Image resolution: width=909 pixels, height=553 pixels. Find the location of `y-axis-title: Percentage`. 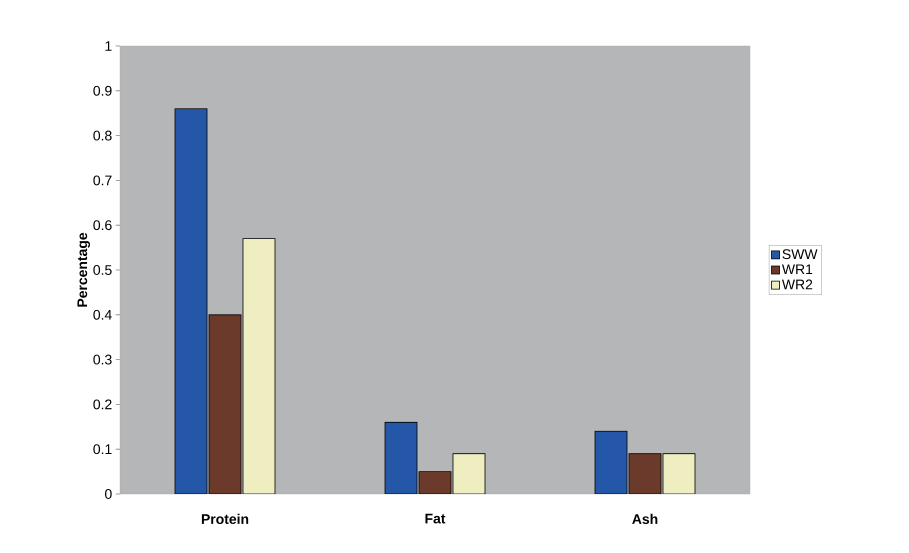

y-axis-title: Percentage is located at coordinates (83, 269).